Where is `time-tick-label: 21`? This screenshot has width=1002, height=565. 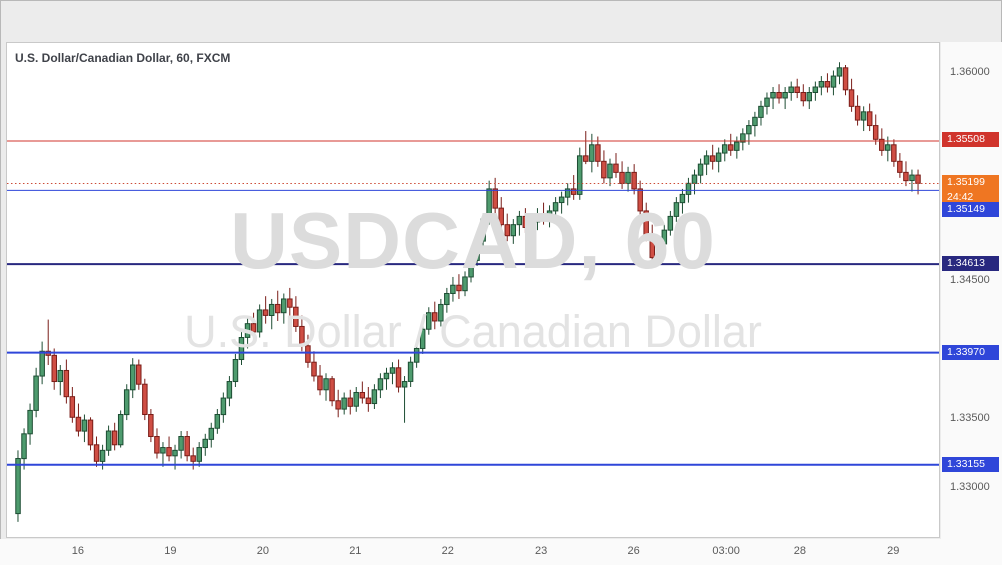 time-tick-label: 21 is located at coordinates (355, 551).